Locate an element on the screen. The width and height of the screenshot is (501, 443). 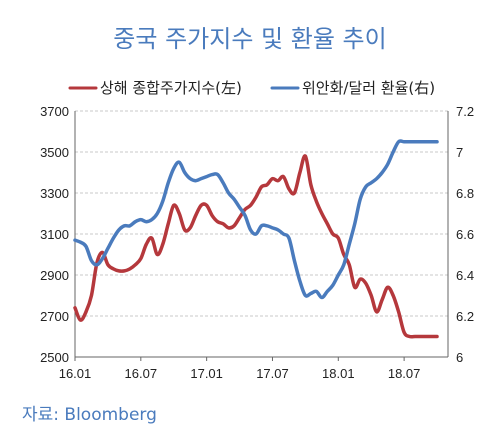
x-tick-label: 18.01 is located at coordinates (338, 373).